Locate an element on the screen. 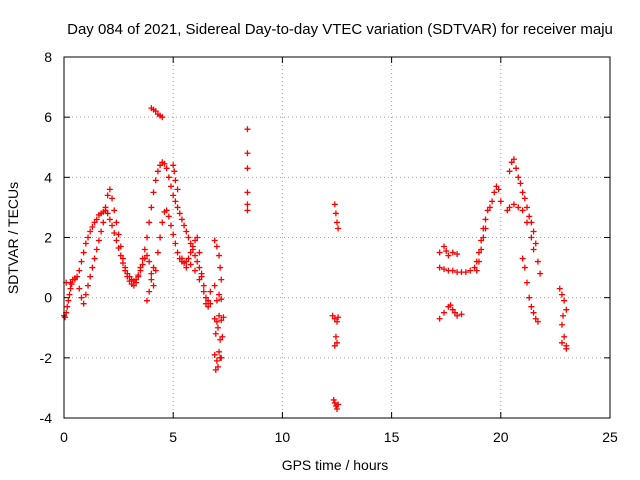 Image resolution: width=640 pixels, height=480 pixels. y-tick-label: -4 is located at coordinates (46, 418).